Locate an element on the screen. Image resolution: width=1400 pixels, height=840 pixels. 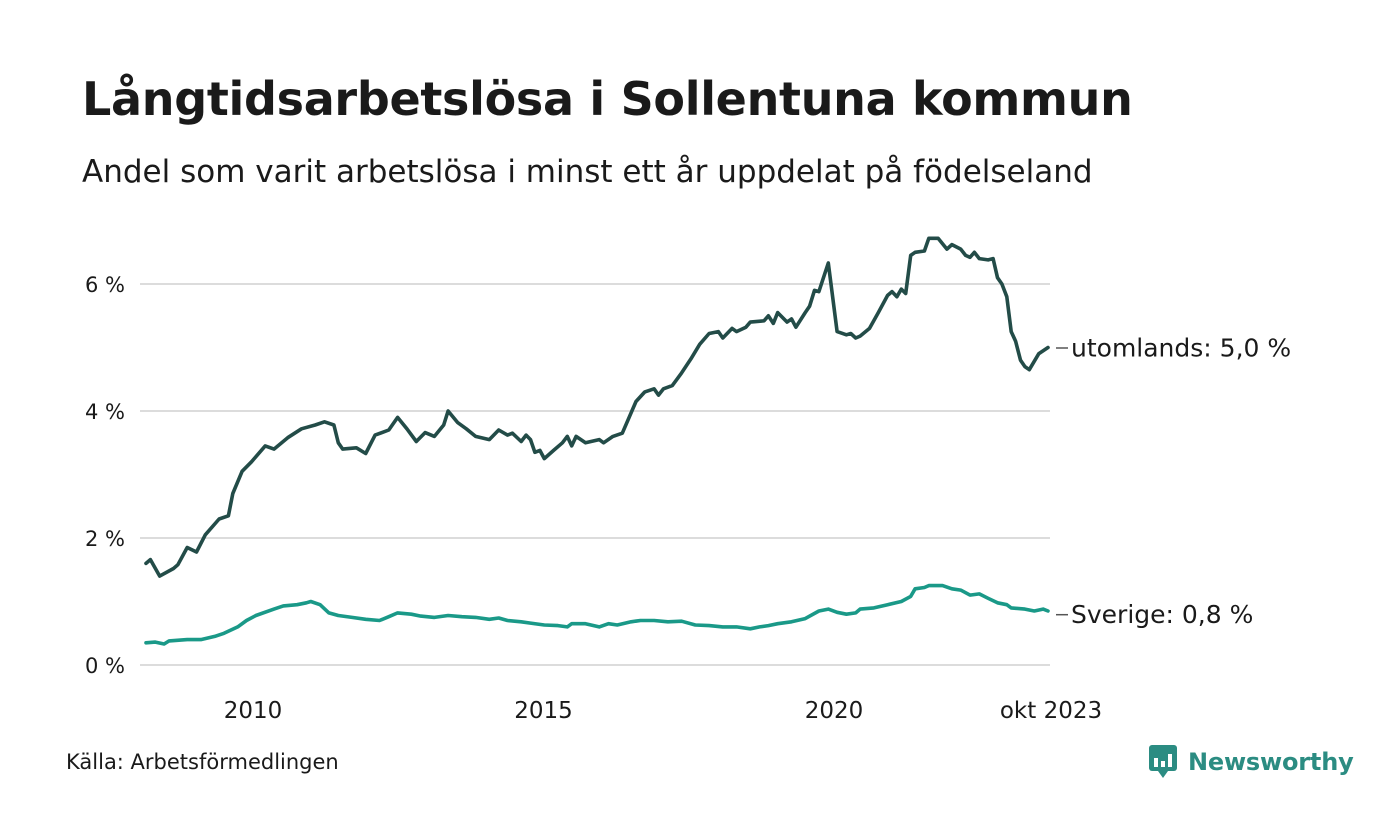
x-tick-label: 2010 is located at coordinates (253, 711).